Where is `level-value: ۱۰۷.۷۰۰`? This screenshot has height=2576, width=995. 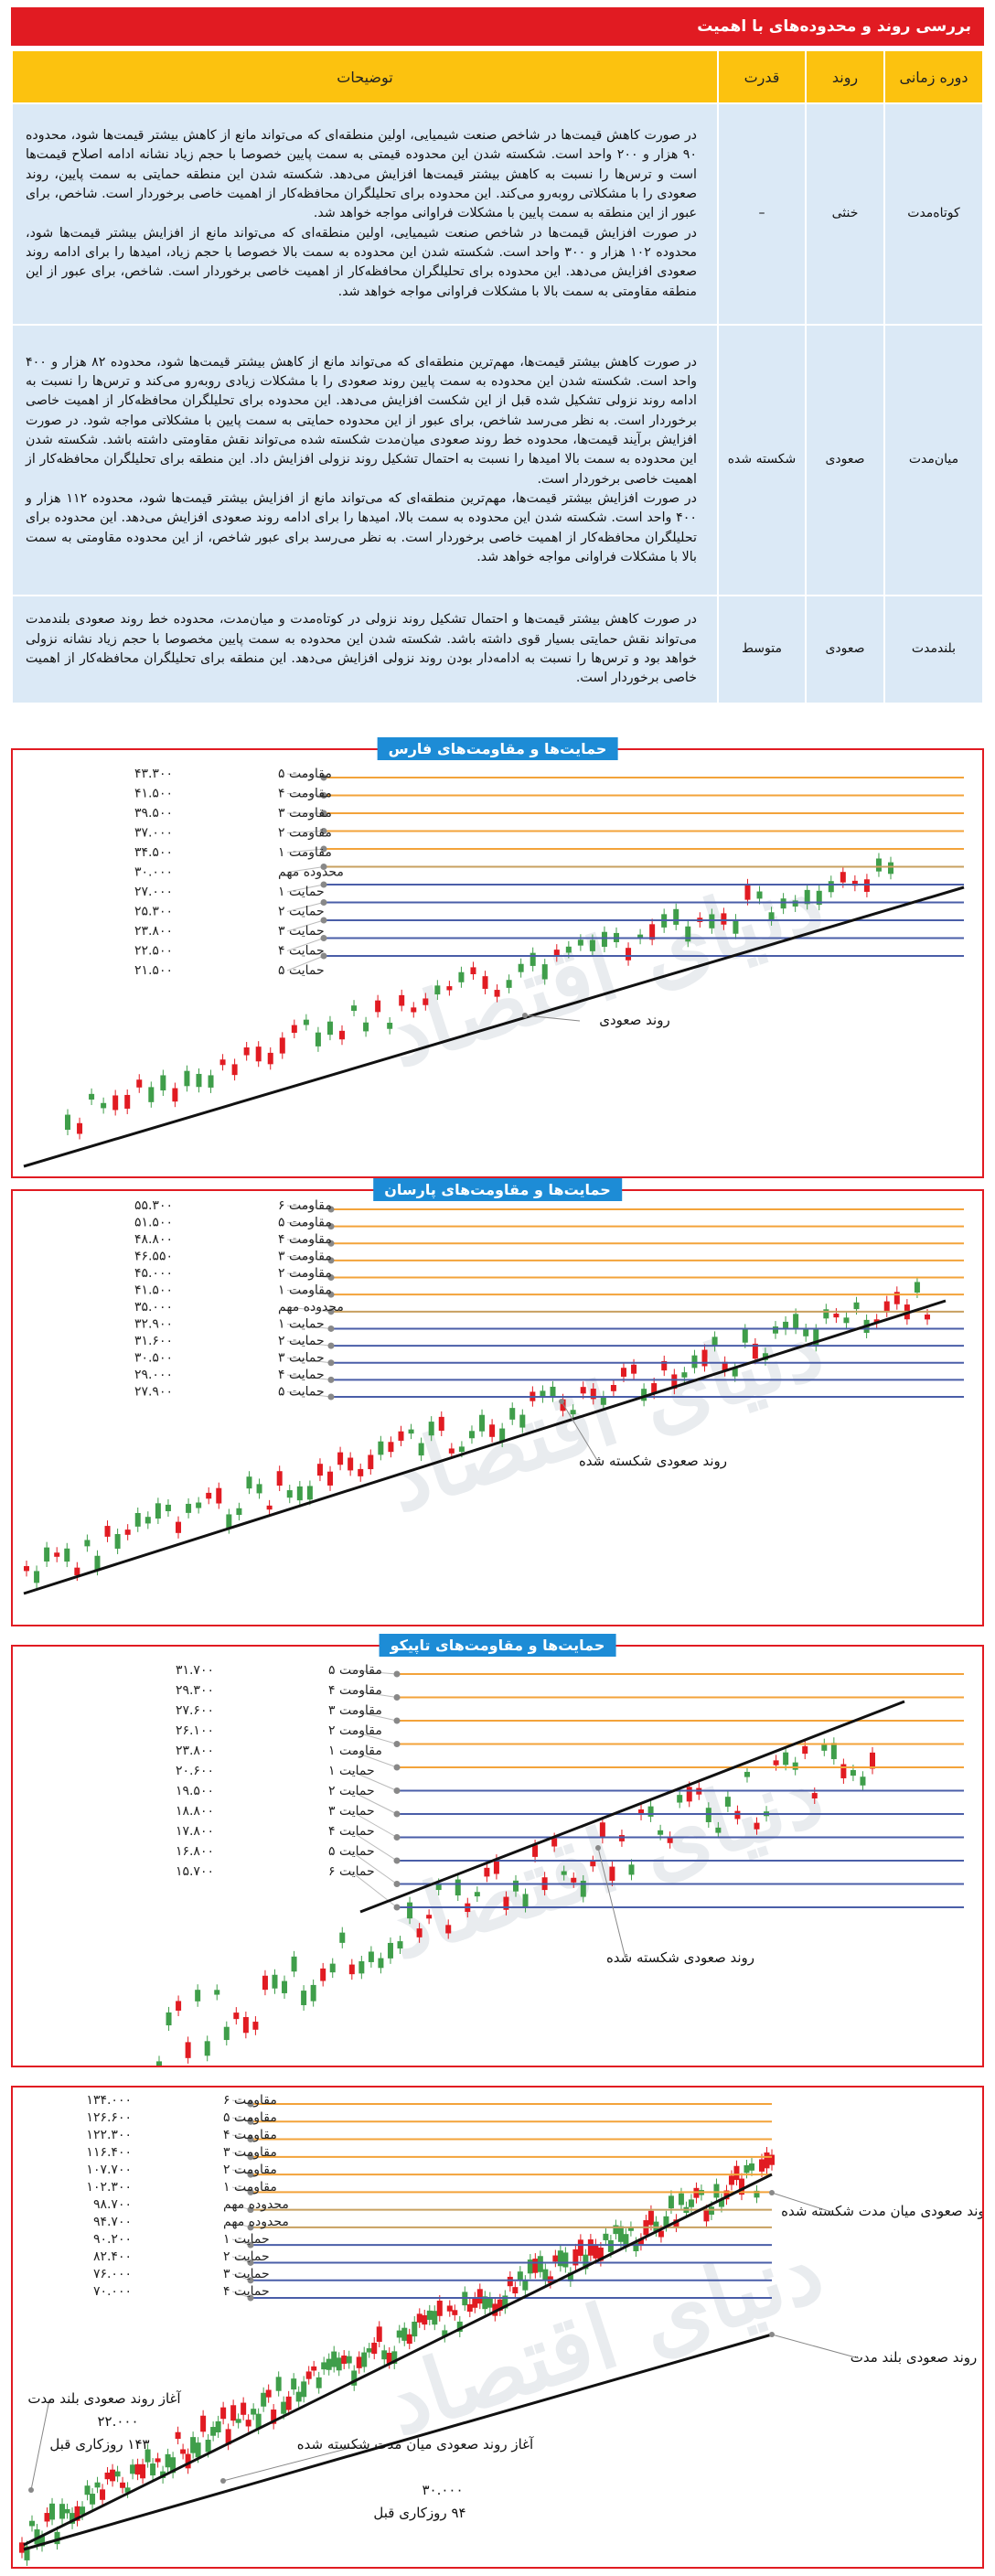
level-value: ۱۰۷.۷۰۰ is located at coordinates (109, 2170).